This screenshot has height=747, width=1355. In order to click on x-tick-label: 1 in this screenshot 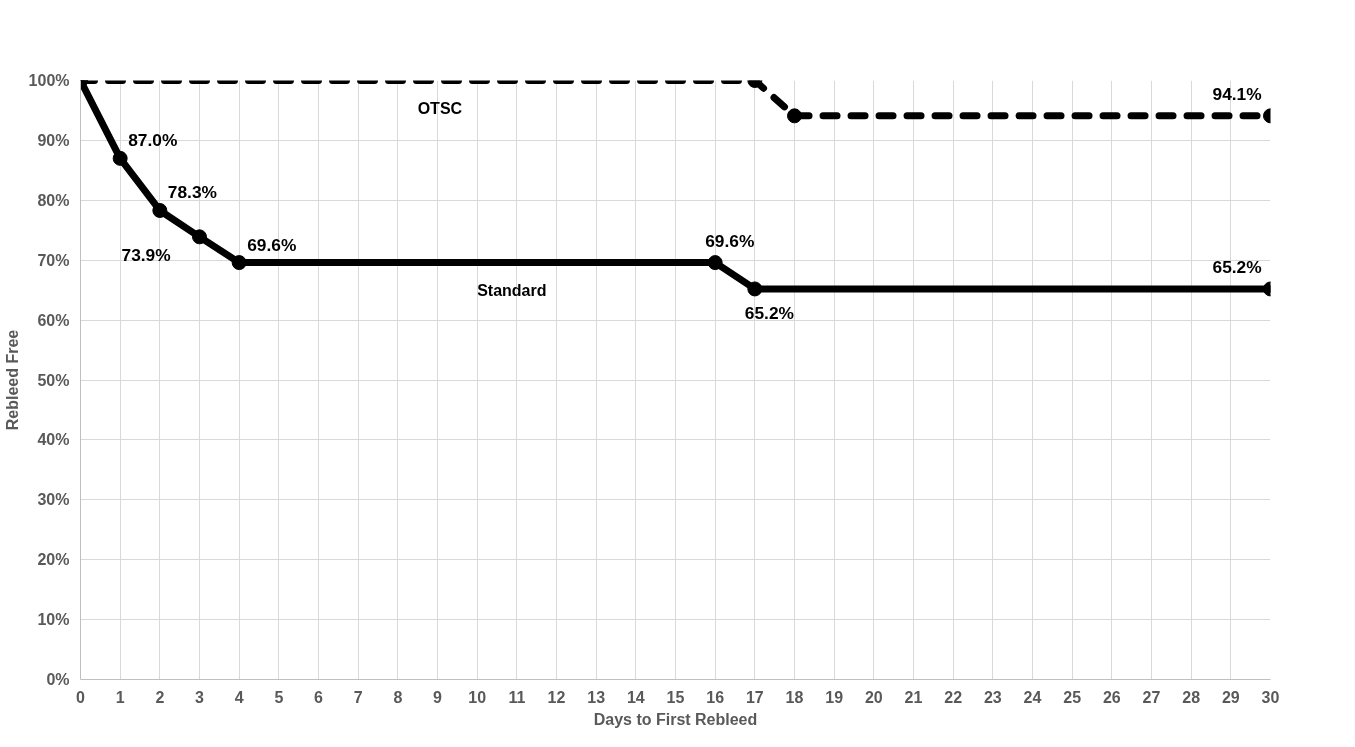, I will do `click(120, 697)`.